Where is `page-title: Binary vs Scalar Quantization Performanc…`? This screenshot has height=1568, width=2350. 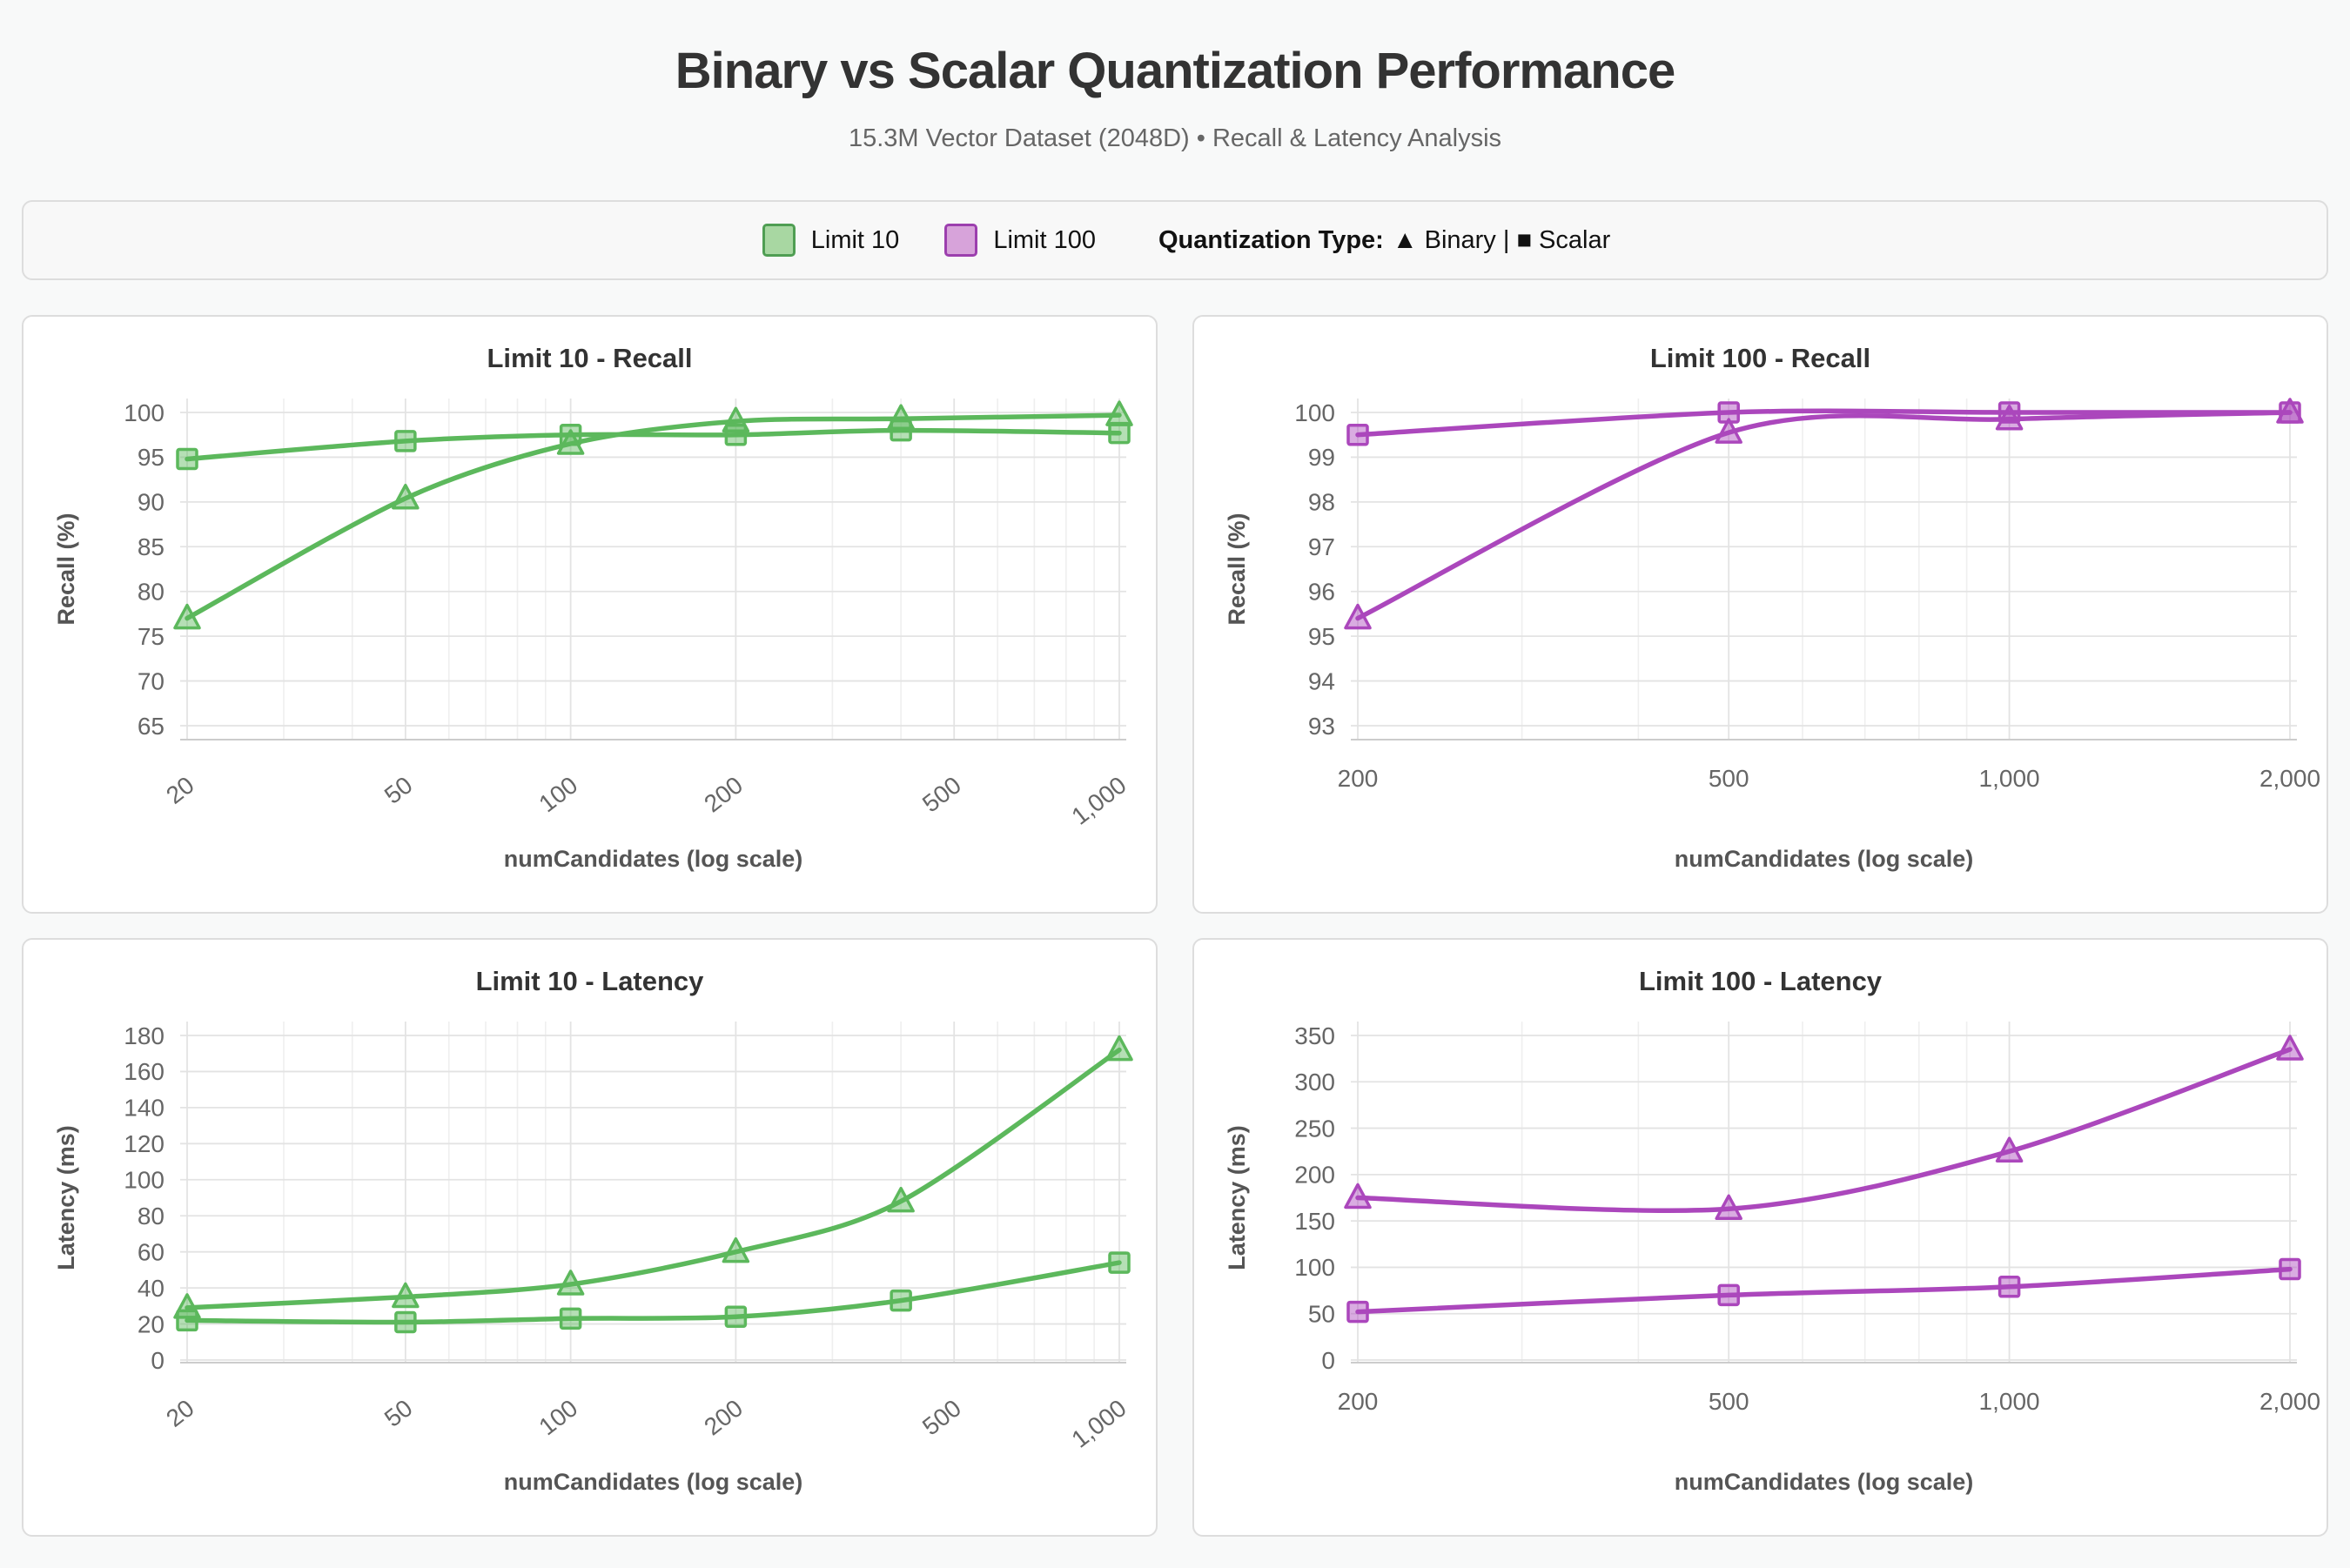 page-title: Binary vs Scalar Quantization Performanc… is located at coordinates (1175, 71).